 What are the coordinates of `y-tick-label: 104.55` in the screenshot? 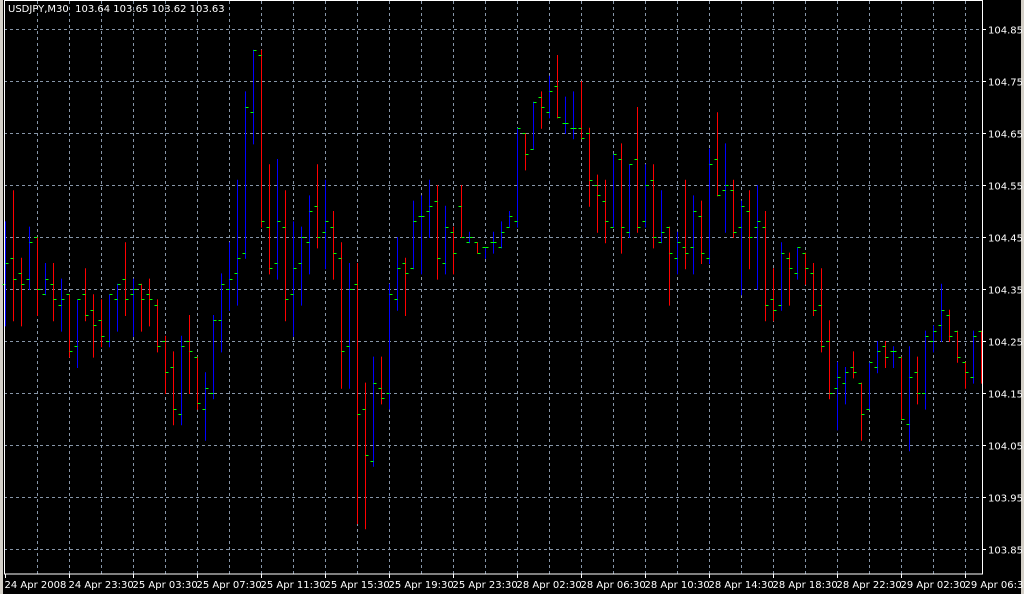 It's located at (1005, 187).